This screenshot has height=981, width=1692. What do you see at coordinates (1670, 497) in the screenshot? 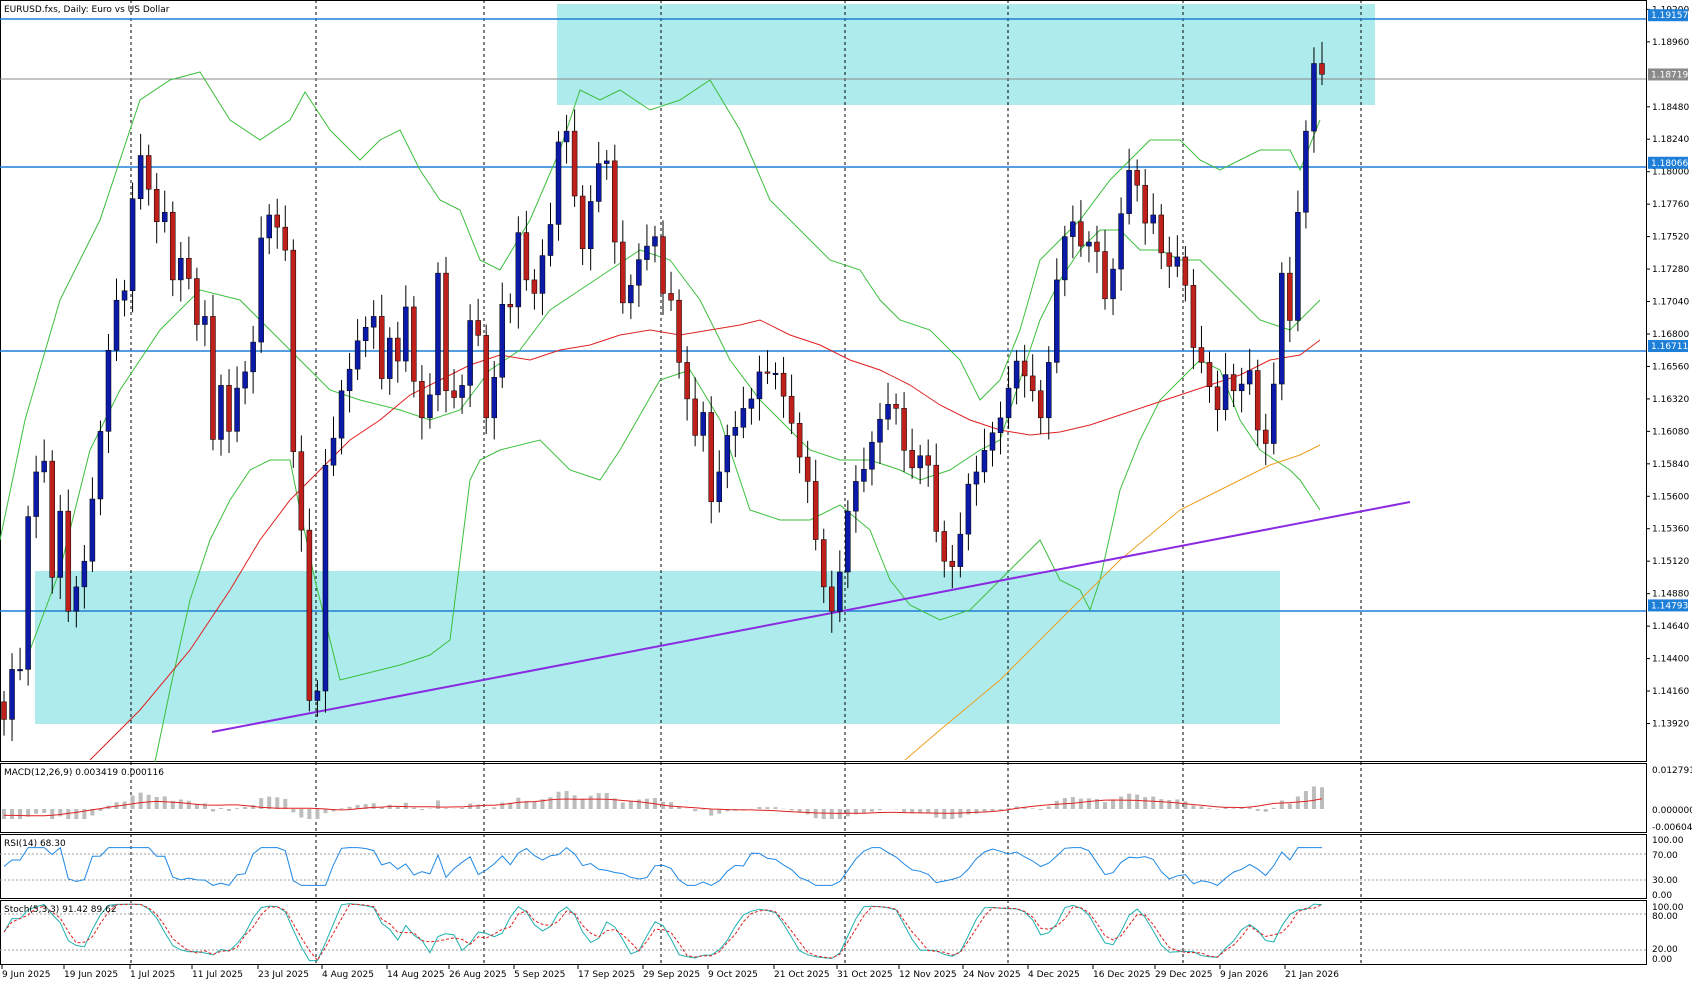
I see `price-tick-label: 1.15600` at bounding box center [1670, 497].